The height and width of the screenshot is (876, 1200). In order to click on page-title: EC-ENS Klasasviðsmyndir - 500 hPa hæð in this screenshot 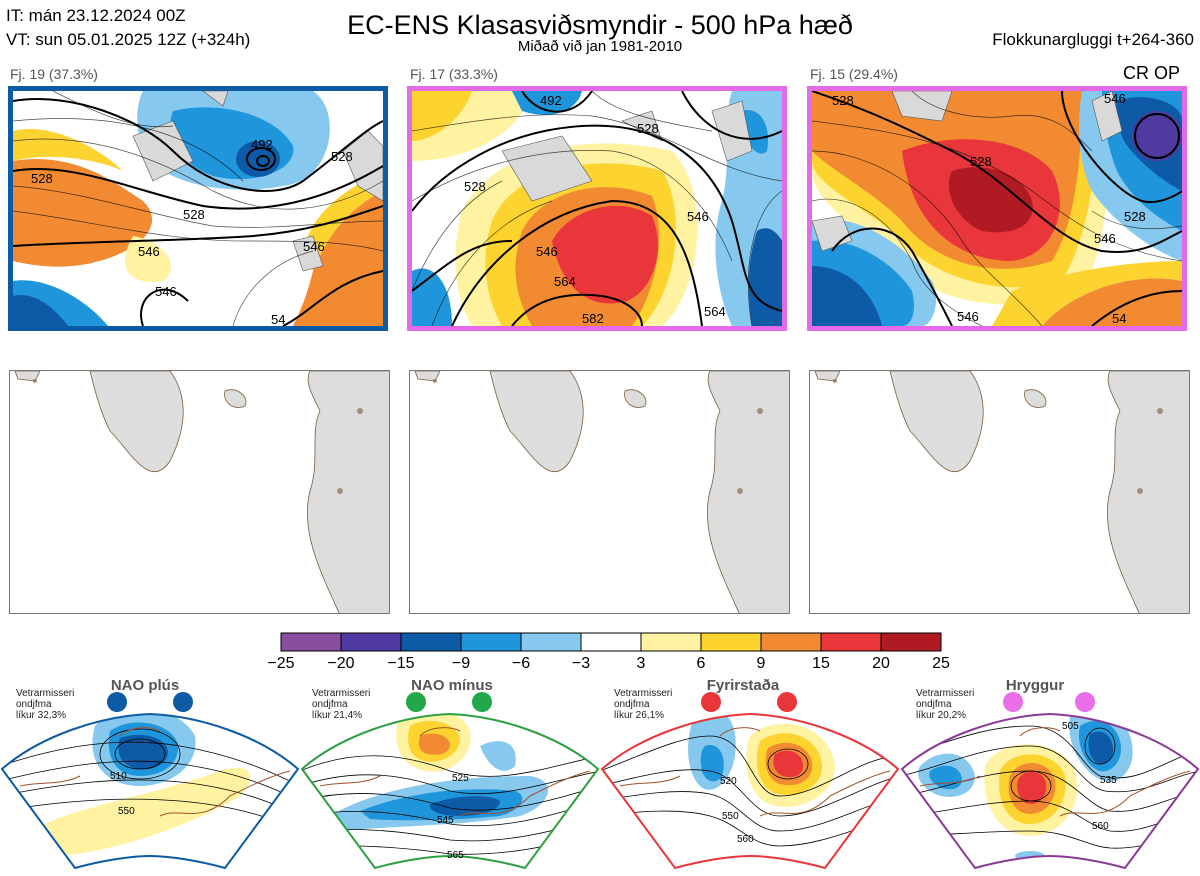, I will do `click(600, 25)`.